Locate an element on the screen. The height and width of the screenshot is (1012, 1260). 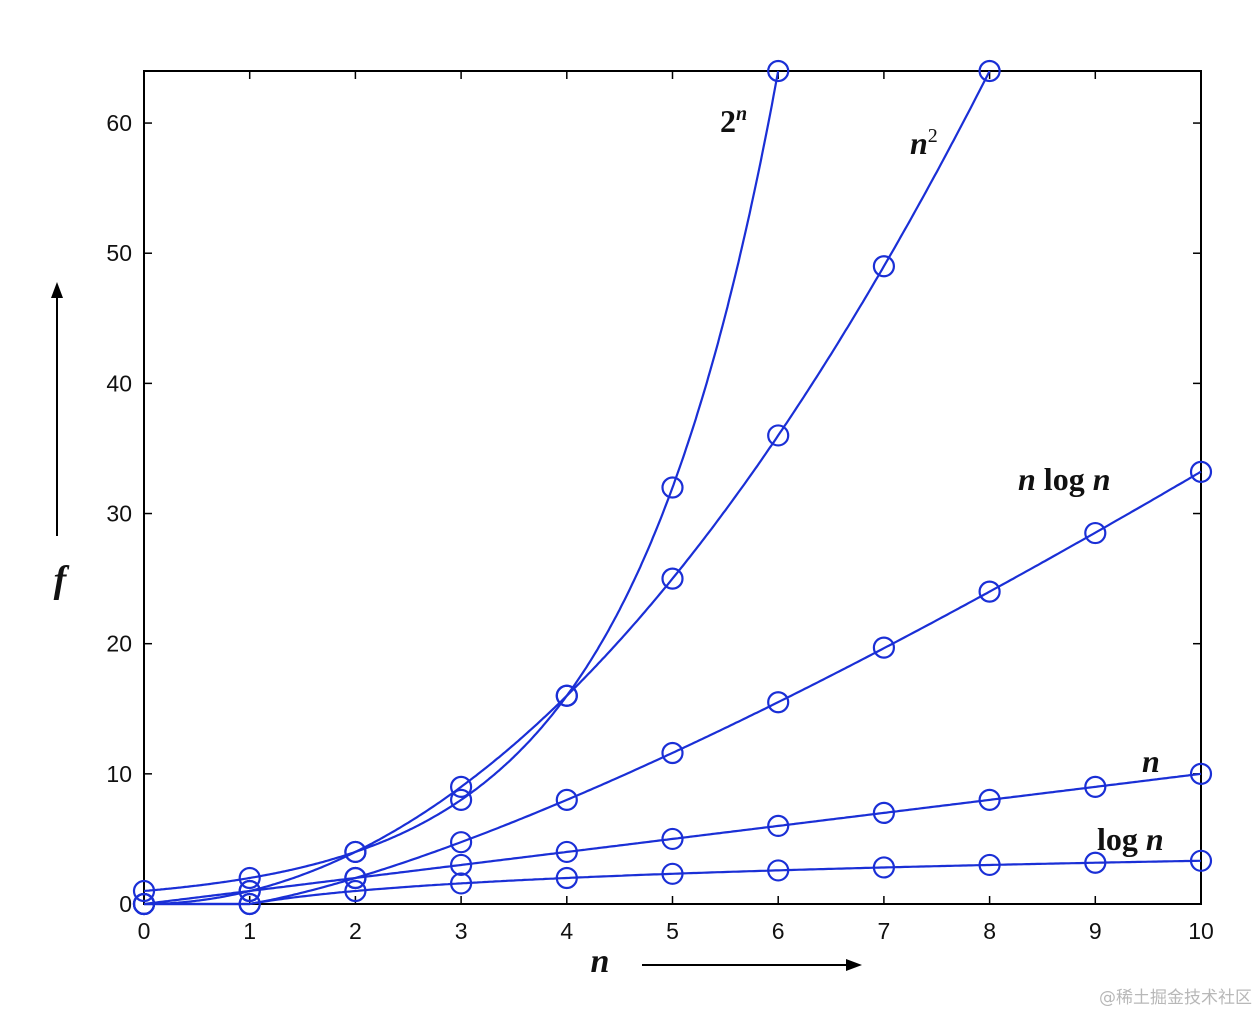
series-label-n2: n2 is located at coordinates (924, 143).